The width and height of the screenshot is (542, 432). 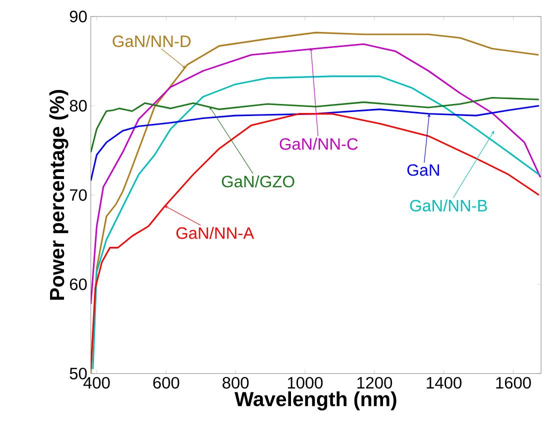 What do you see at coordinates (96, 383) in the screenshot?
I see `x-tick-label: 400` at bounding box center [96, 383].